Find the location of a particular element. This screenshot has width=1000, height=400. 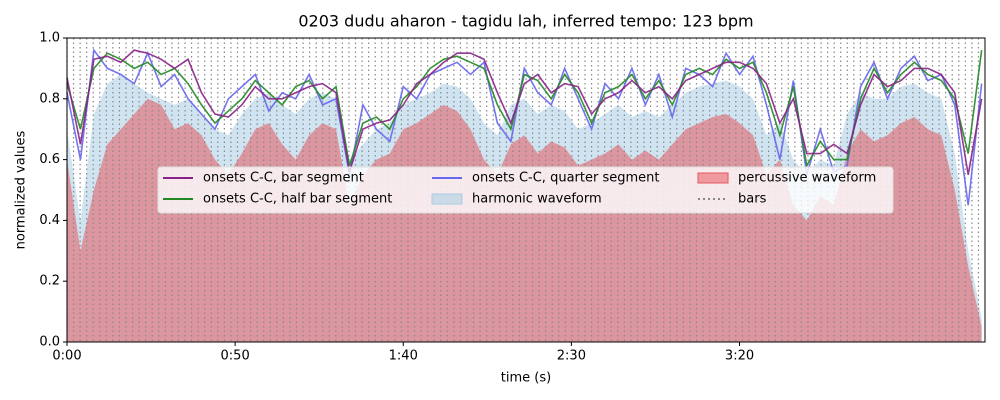

legend-label: onsets C-C, bar segment is located at coordinates (283, 178).